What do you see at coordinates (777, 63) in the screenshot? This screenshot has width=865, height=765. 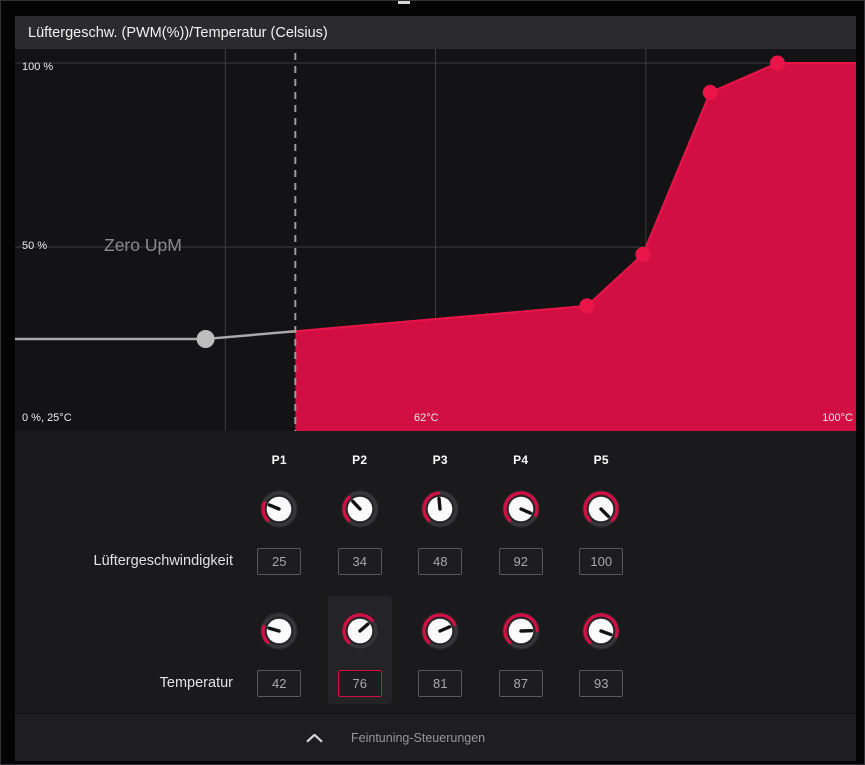 I see `curve-point-p5` at bounding box center [777, 63].